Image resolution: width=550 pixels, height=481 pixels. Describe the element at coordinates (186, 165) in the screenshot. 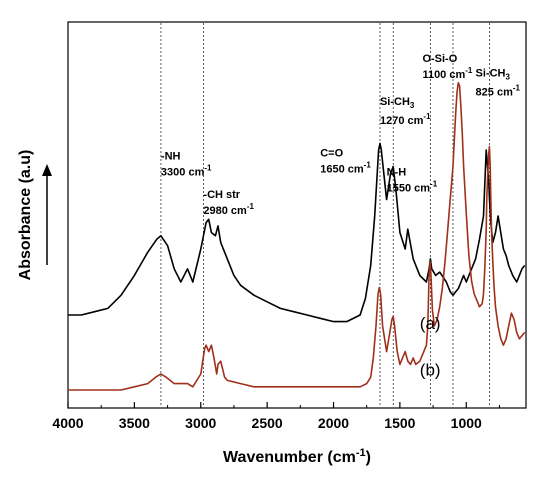

I see `peak-annotation: -NH 3300 cm-1` at that location.